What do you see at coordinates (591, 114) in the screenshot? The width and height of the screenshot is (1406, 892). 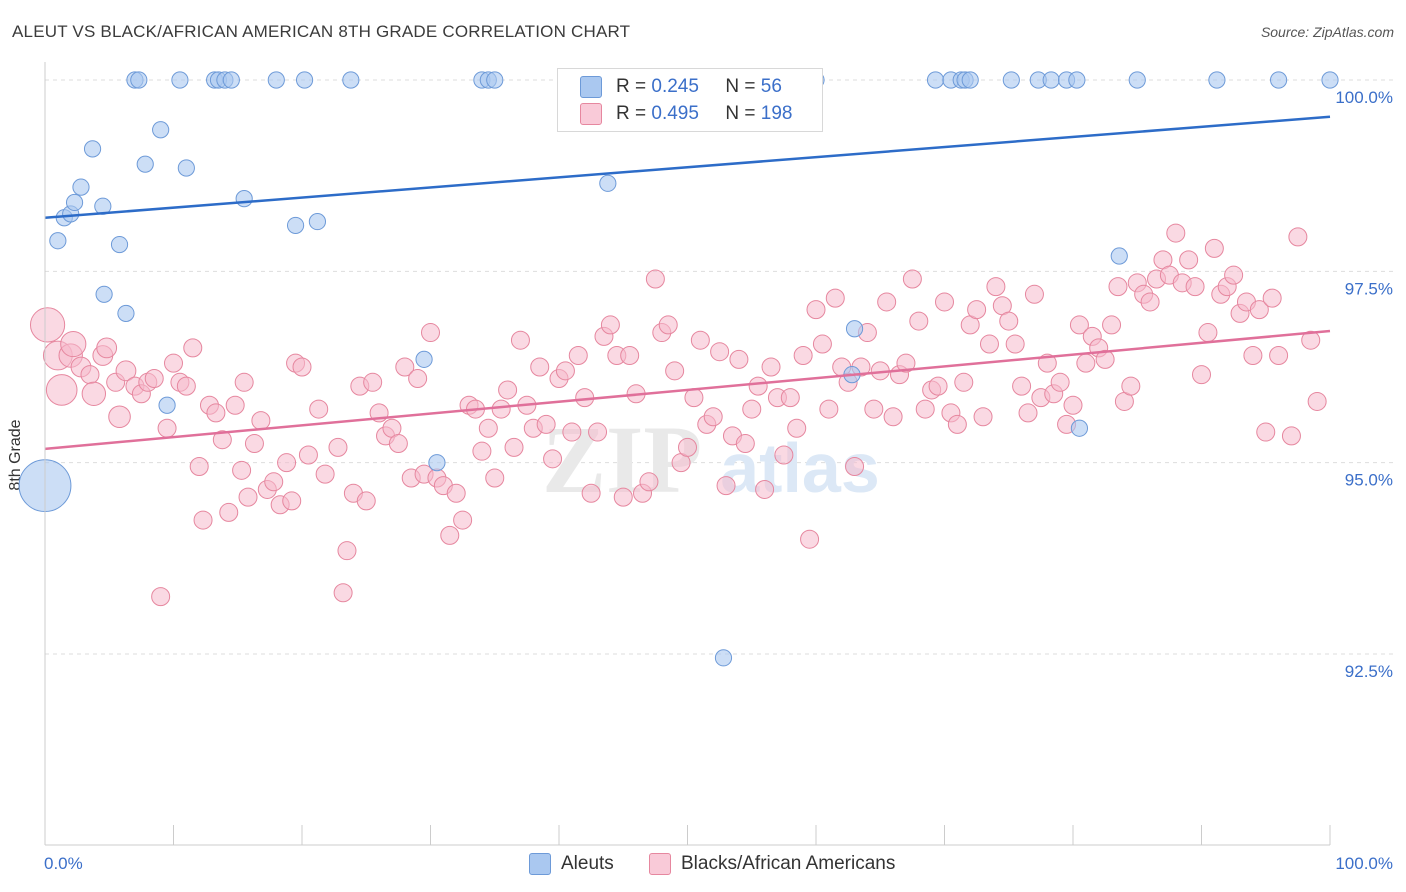 I see `legend-swatch-blacks` at bounding box center [591, 114].